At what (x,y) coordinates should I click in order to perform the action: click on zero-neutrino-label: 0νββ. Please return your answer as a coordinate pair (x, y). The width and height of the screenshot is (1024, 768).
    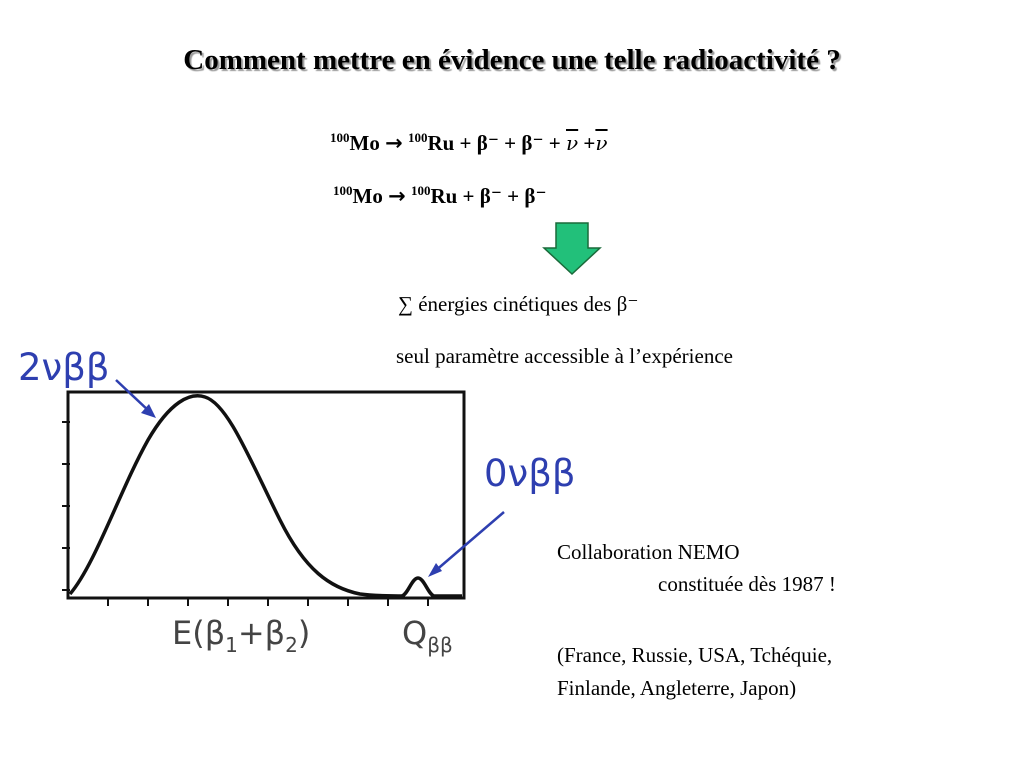
    Looking at the image, I should click on (530, 473).